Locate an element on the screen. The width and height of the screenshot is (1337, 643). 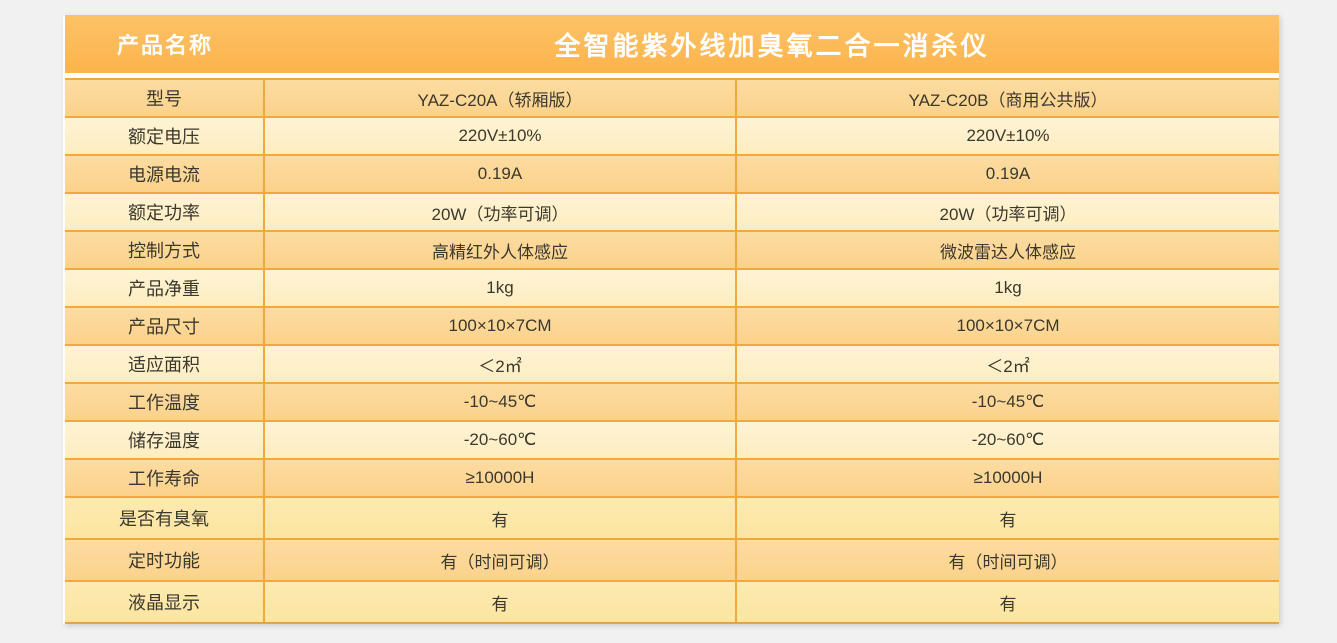
spec-value-c20a: 20W（功率可调） is located at coordinates (501, 212).